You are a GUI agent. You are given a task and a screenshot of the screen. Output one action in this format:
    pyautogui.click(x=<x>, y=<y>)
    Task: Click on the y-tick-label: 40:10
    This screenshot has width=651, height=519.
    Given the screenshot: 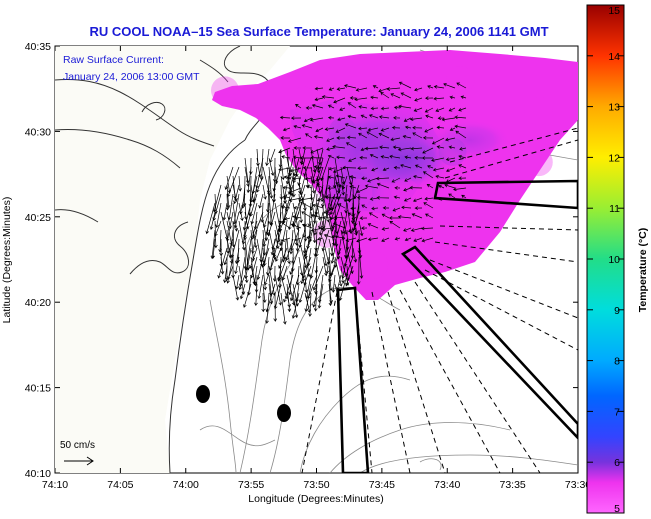 What is the action you would take?
    pyautogui.click(x=38, y=474)
    